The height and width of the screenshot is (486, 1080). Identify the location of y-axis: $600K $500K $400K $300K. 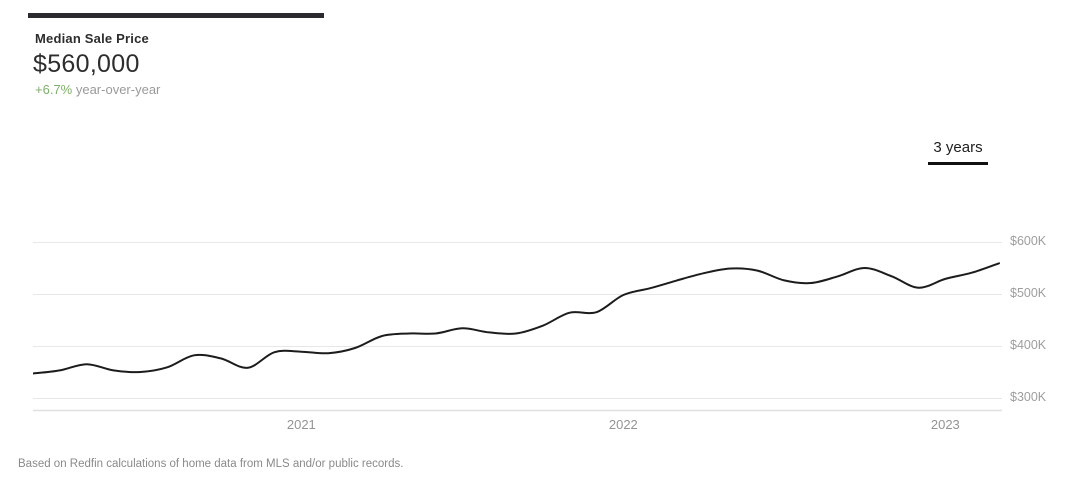
(1043, 321).